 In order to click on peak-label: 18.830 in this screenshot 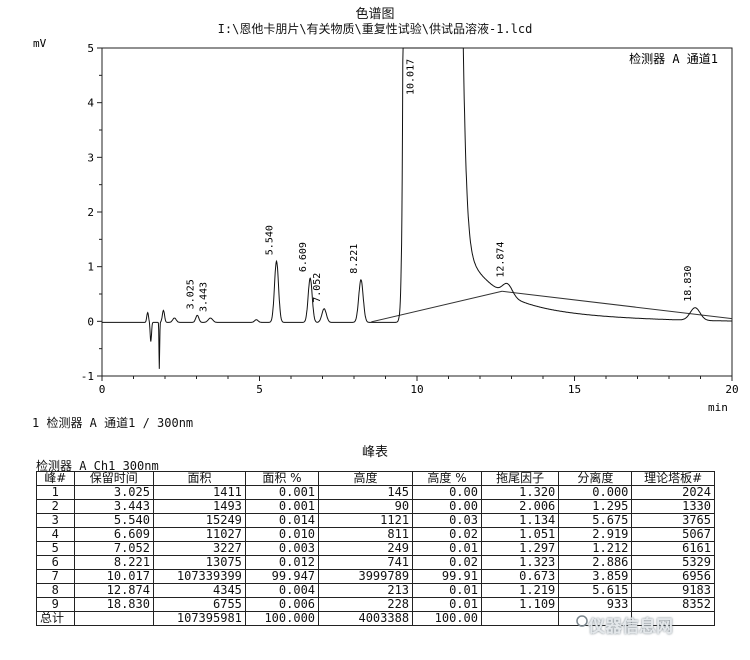, I will do `click(688, 284)`.